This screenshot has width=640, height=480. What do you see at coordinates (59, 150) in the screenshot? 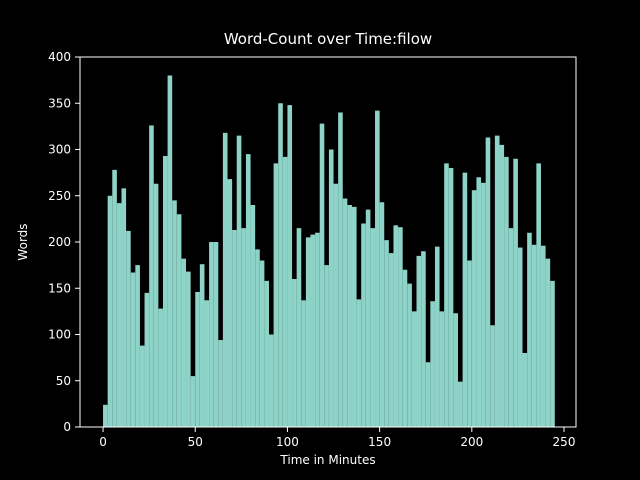
I see `y-tick-label: 300` at bounding box center [59, 150].